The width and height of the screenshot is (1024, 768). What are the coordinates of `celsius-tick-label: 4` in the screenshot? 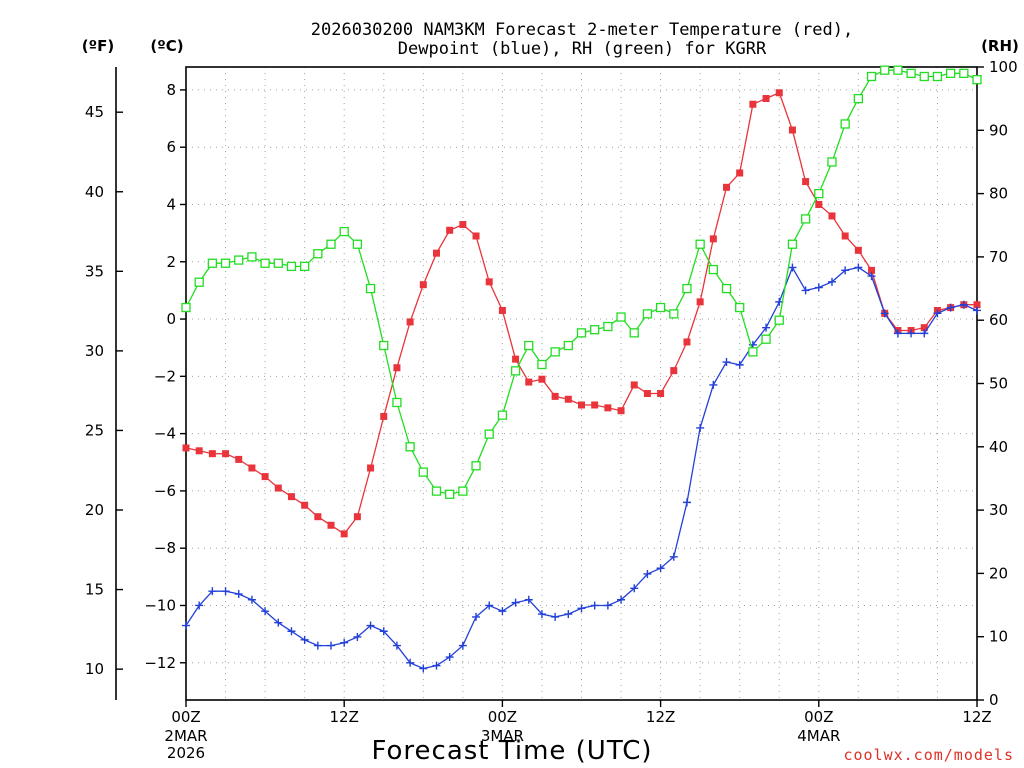 It's located at (171, 204).